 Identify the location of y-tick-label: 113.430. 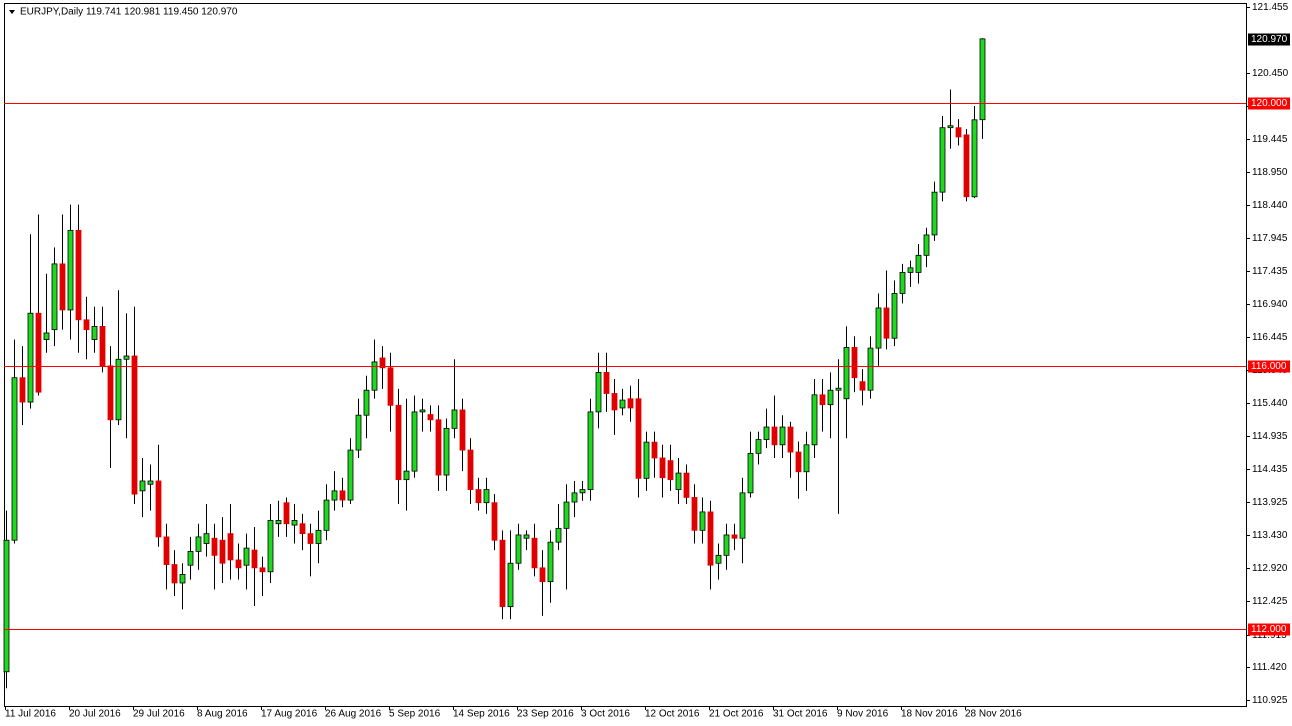
(1270, 535).